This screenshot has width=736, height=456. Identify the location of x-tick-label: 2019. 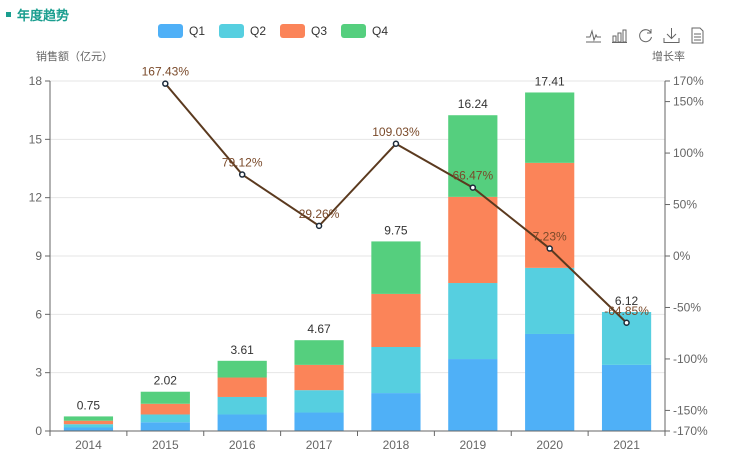
(472, 445).